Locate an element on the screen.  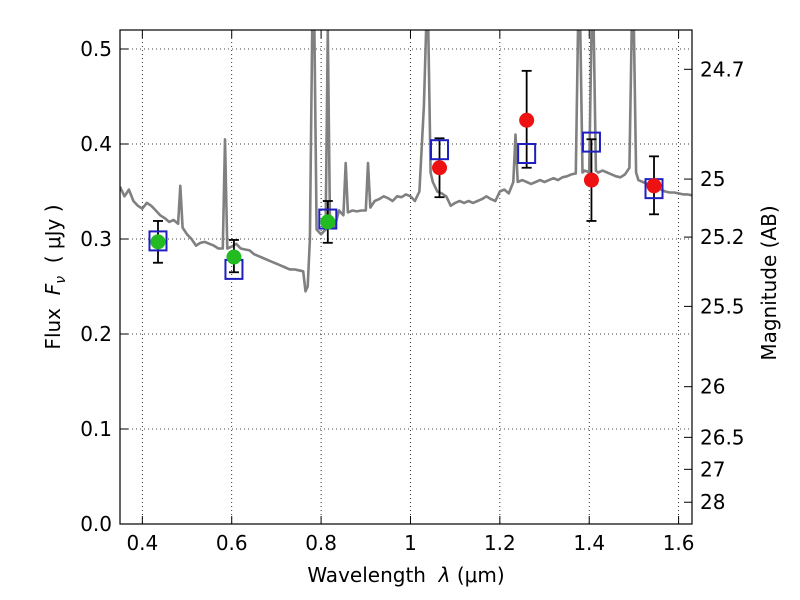
y-tick-label: 0.1 is located at coordinates (96, 429).